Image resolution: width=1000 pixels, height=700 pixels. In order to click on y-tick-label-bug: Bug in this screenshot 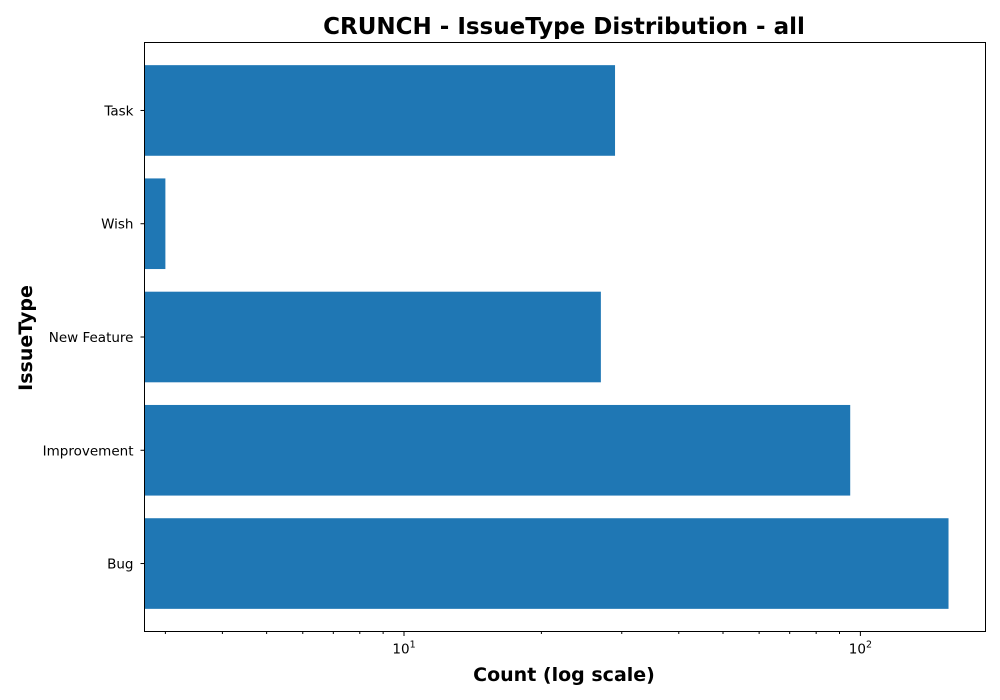, I will do `click(120, 565)`.